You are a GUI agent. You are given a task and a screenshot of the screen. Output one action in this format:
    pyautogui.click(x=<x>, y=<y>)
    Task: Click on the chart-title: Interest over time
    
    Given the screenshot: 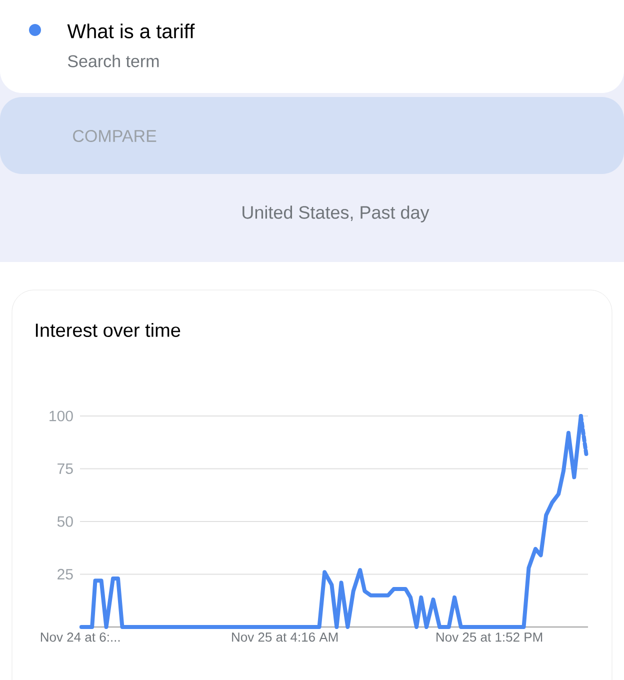 What is the action you would take?
    pyautogui.click(x=108, y=330)
    